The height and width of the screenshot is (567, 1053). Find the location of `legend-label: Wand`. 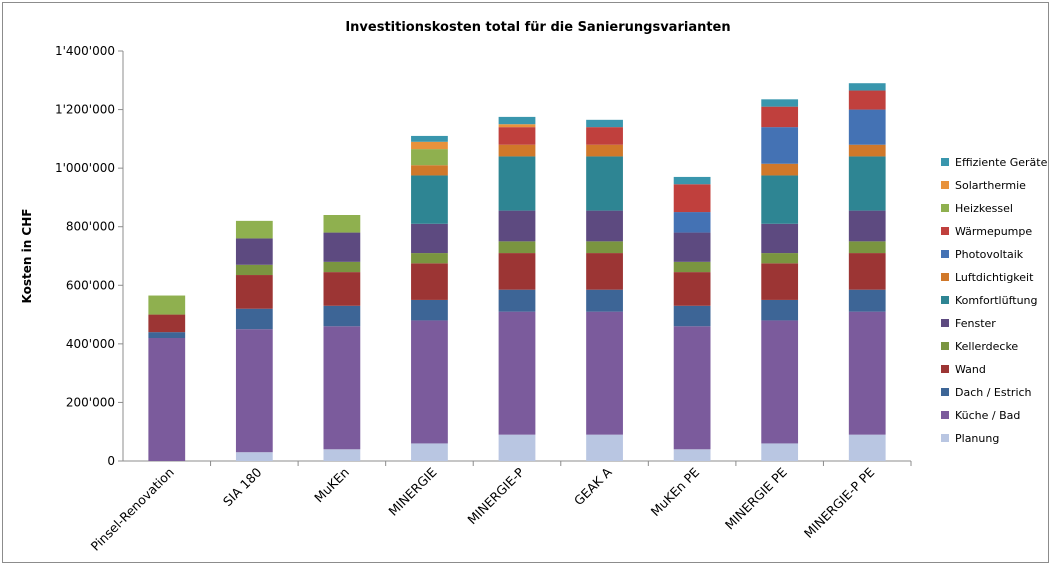

legend-label: Wand is located at coordinates (970, 369).